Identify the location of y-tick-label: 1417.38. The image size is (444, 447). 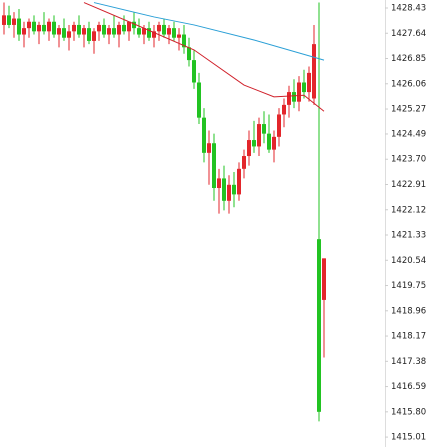
(408, 362).